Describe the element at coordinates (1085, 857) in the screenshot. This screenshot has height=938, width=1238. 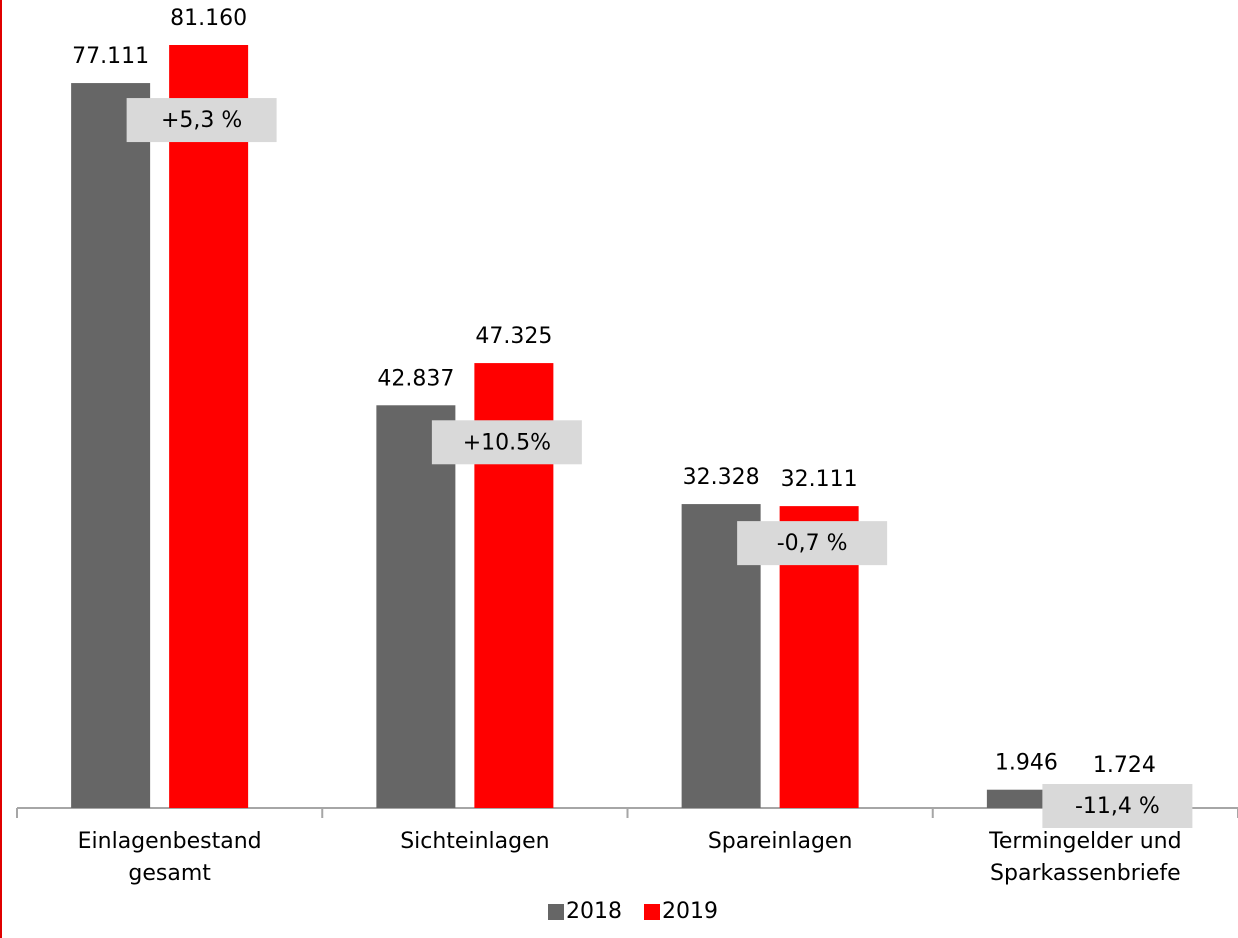
I see `x-tick-label: Termingelder und Sparkassenbriefe` at that location.